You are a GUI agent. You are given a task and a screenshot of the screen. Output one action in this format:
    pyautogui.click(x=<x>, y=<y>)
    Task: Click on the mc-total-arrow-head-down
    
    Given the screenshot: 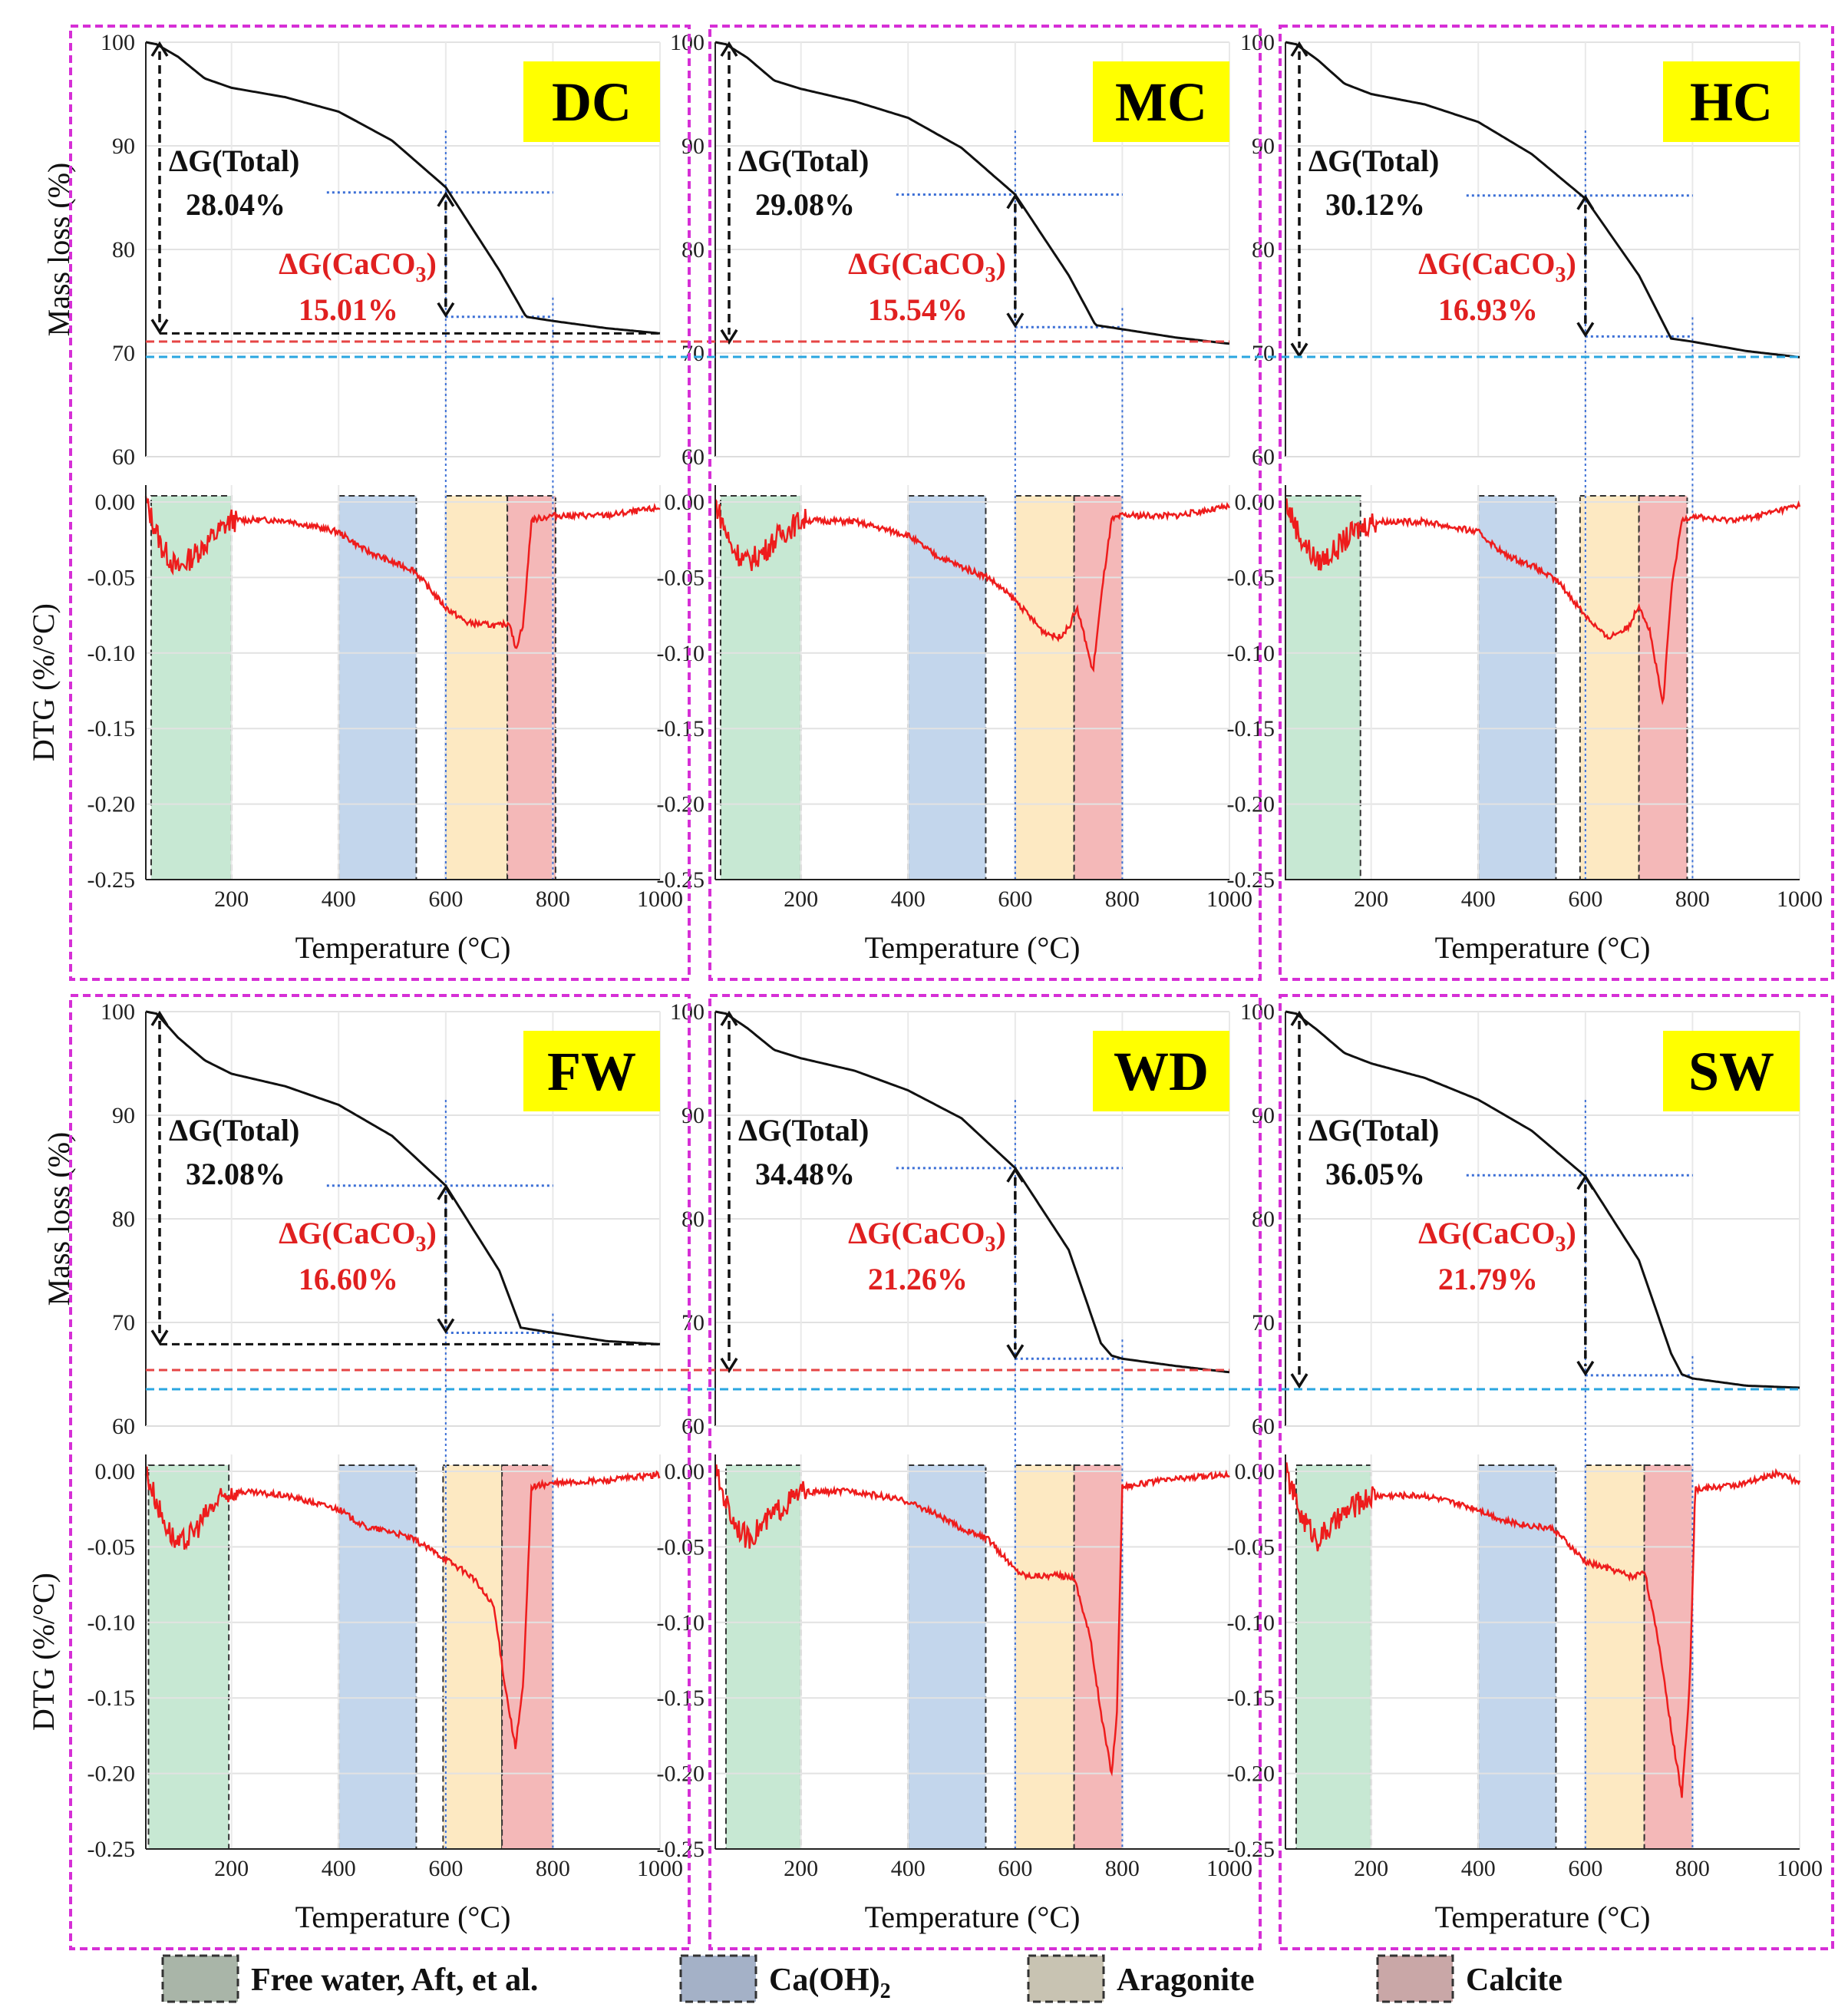 What is the action you would take?
    pyautogui.click(x=729, y=337)
    